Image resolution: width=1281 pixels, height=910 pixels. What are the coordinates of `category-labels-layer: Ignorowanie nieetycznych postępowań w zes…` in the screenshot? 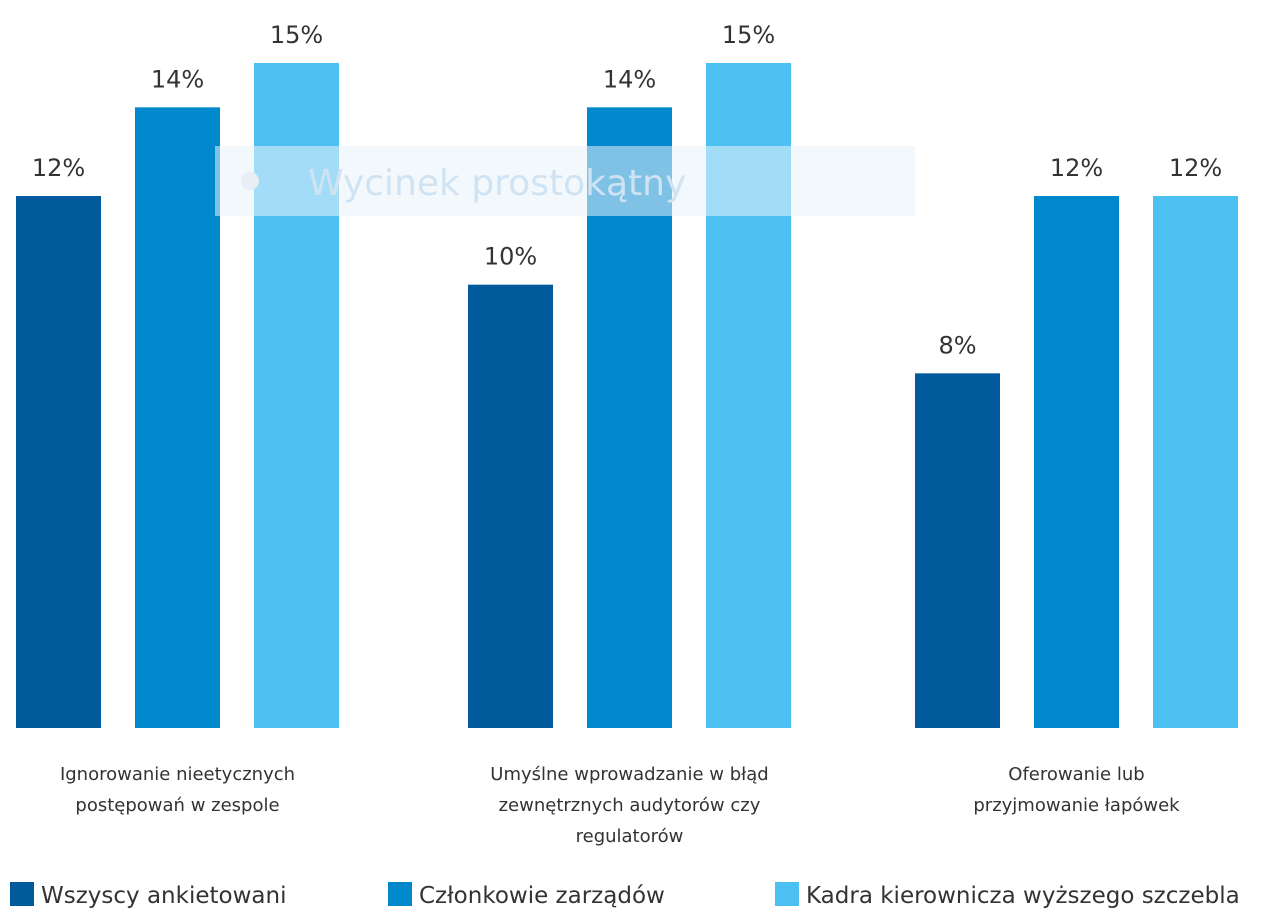 It's located at (620, 805).